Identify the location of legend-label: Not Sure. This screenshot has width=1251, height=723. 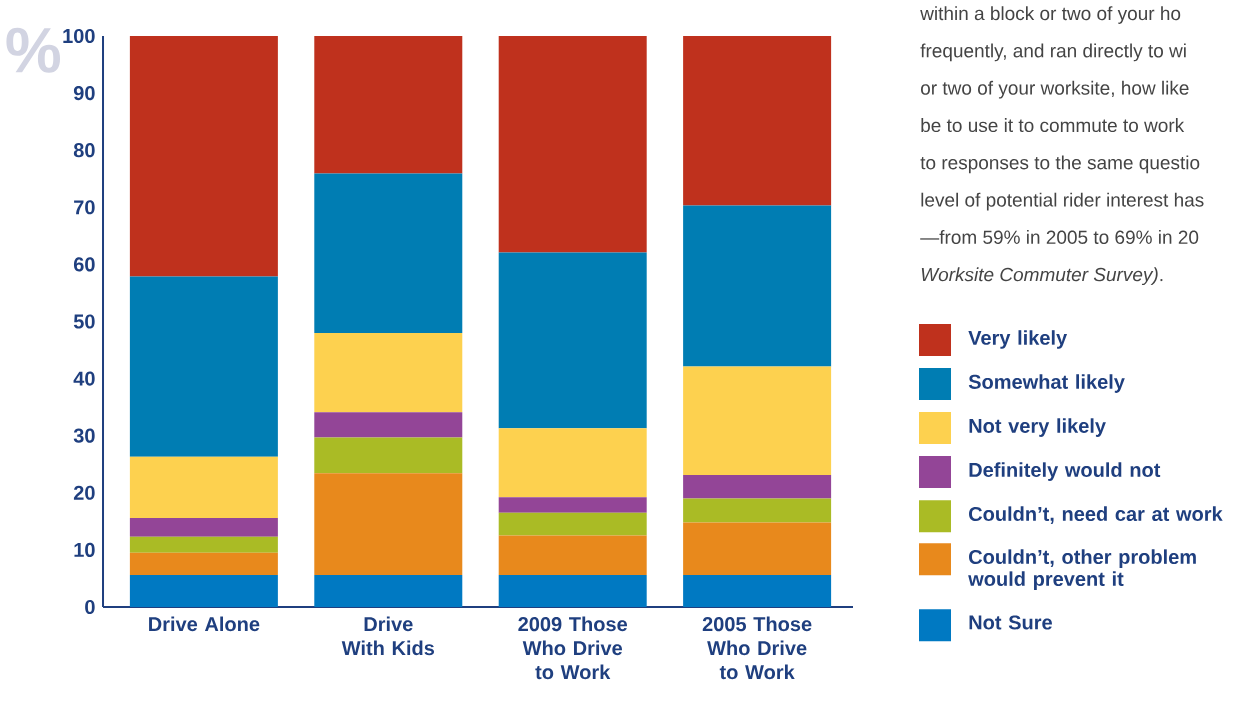
(1010, 622).